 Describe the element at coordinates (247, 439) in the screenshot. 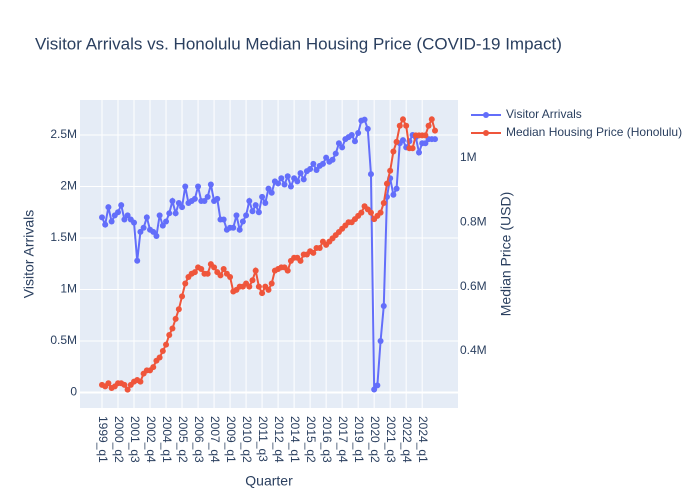

I see `x-tick-label: 2010_q2` at that location.